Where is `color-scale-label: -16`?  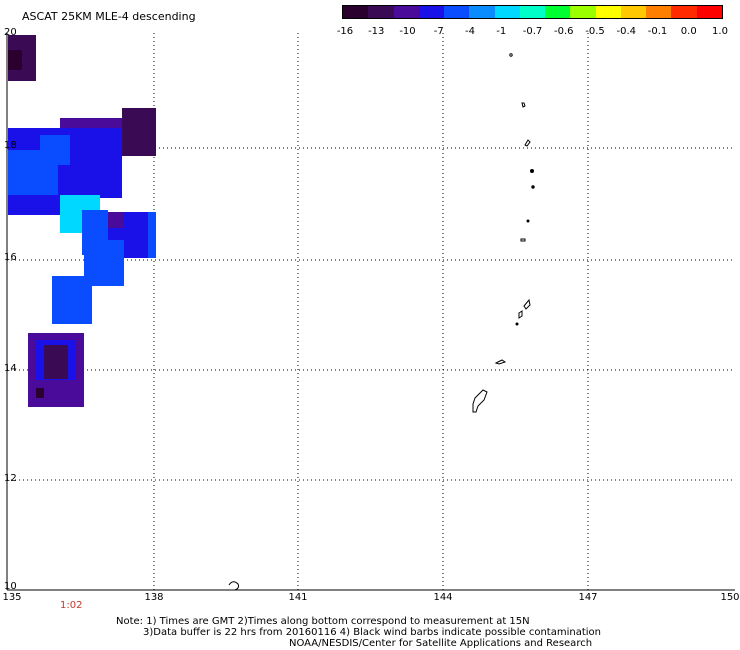
color-scale-label: -16 is located at coordinates (345, 31).